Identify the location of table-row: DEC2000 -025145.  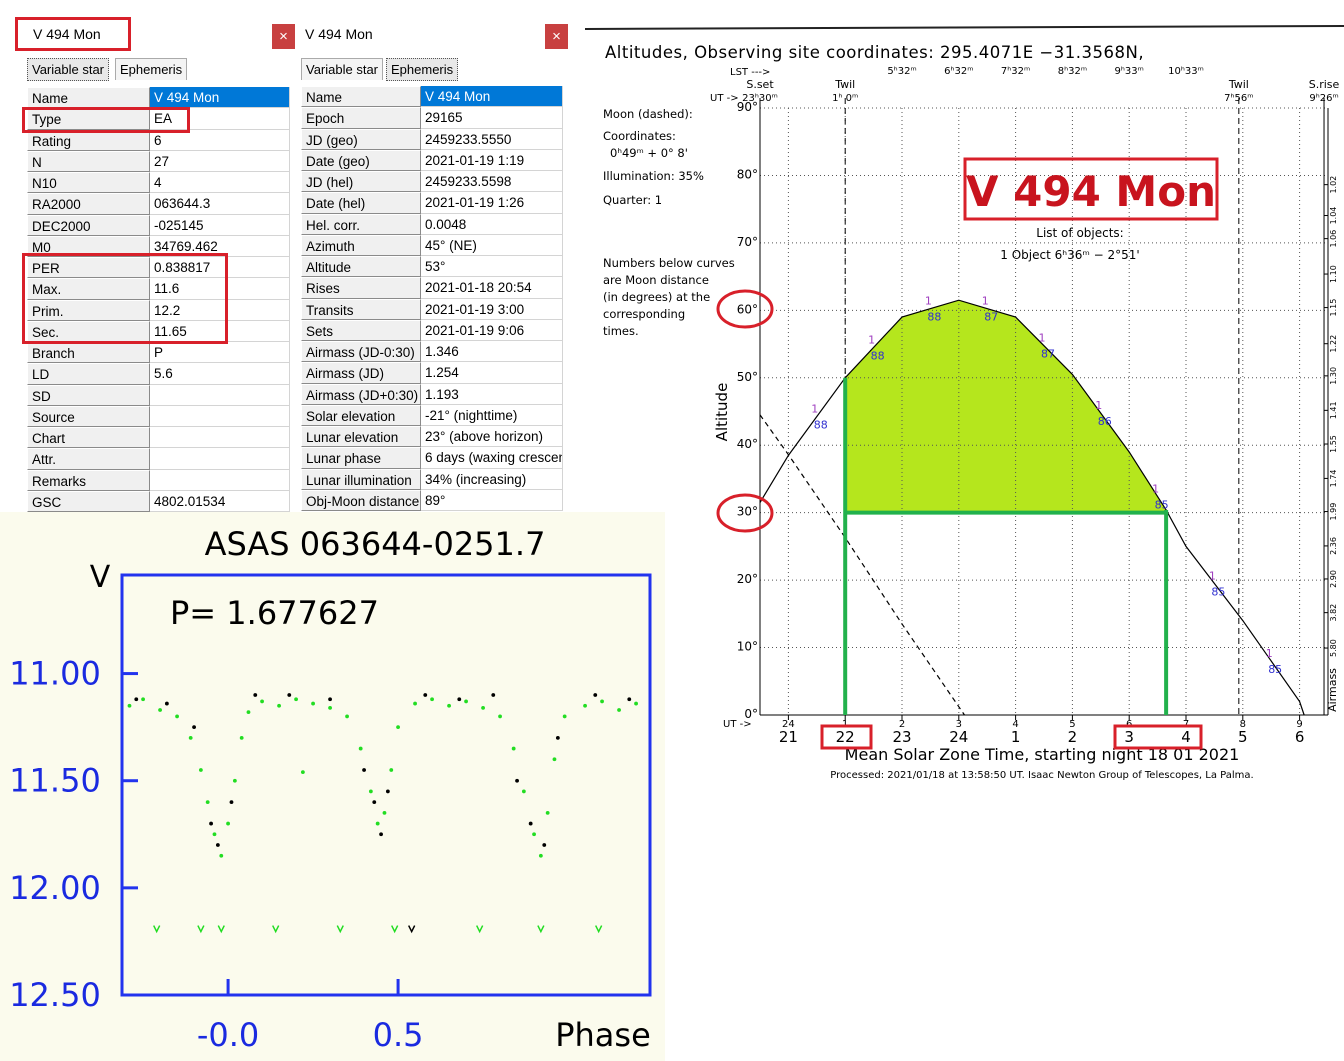
(158, 225).